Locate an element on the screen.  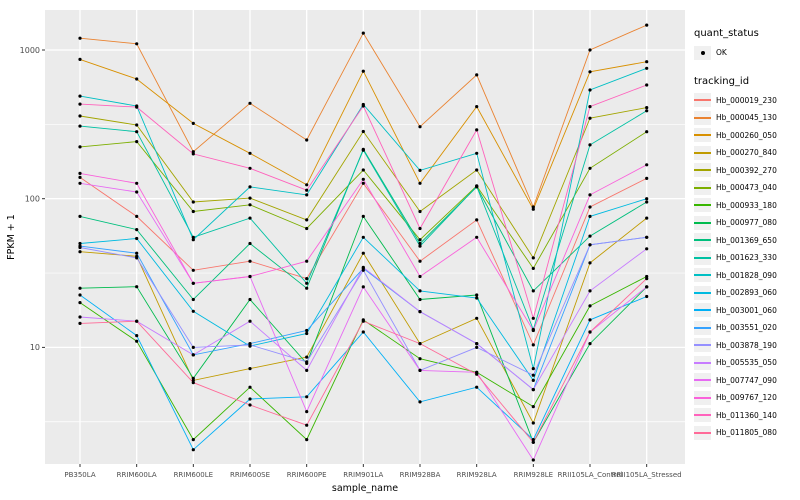
legend-item: Hb_003878_190 is located at coordinates (746, 346).